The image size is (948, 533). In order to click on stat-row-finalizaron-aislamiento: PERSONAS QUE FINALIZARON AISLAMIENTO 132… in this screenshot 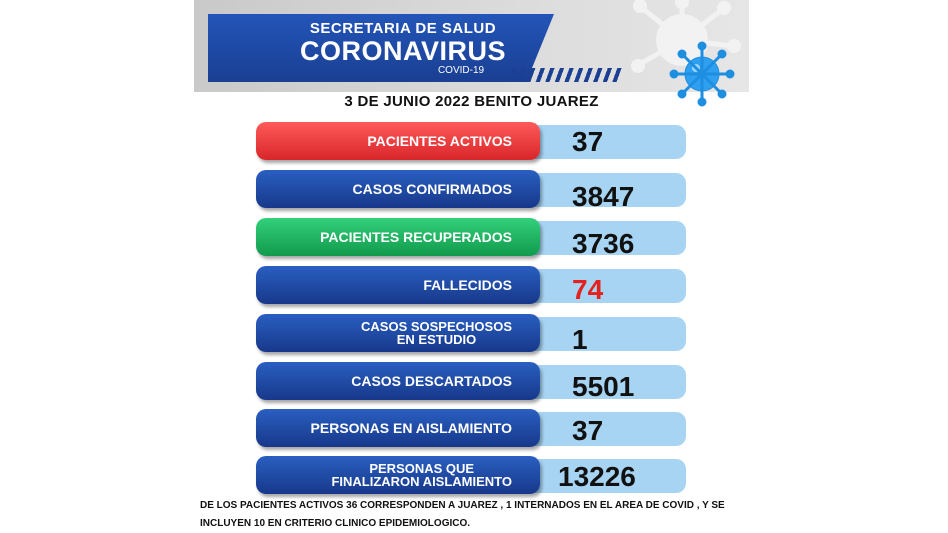, I will do `click(471, 475)`.